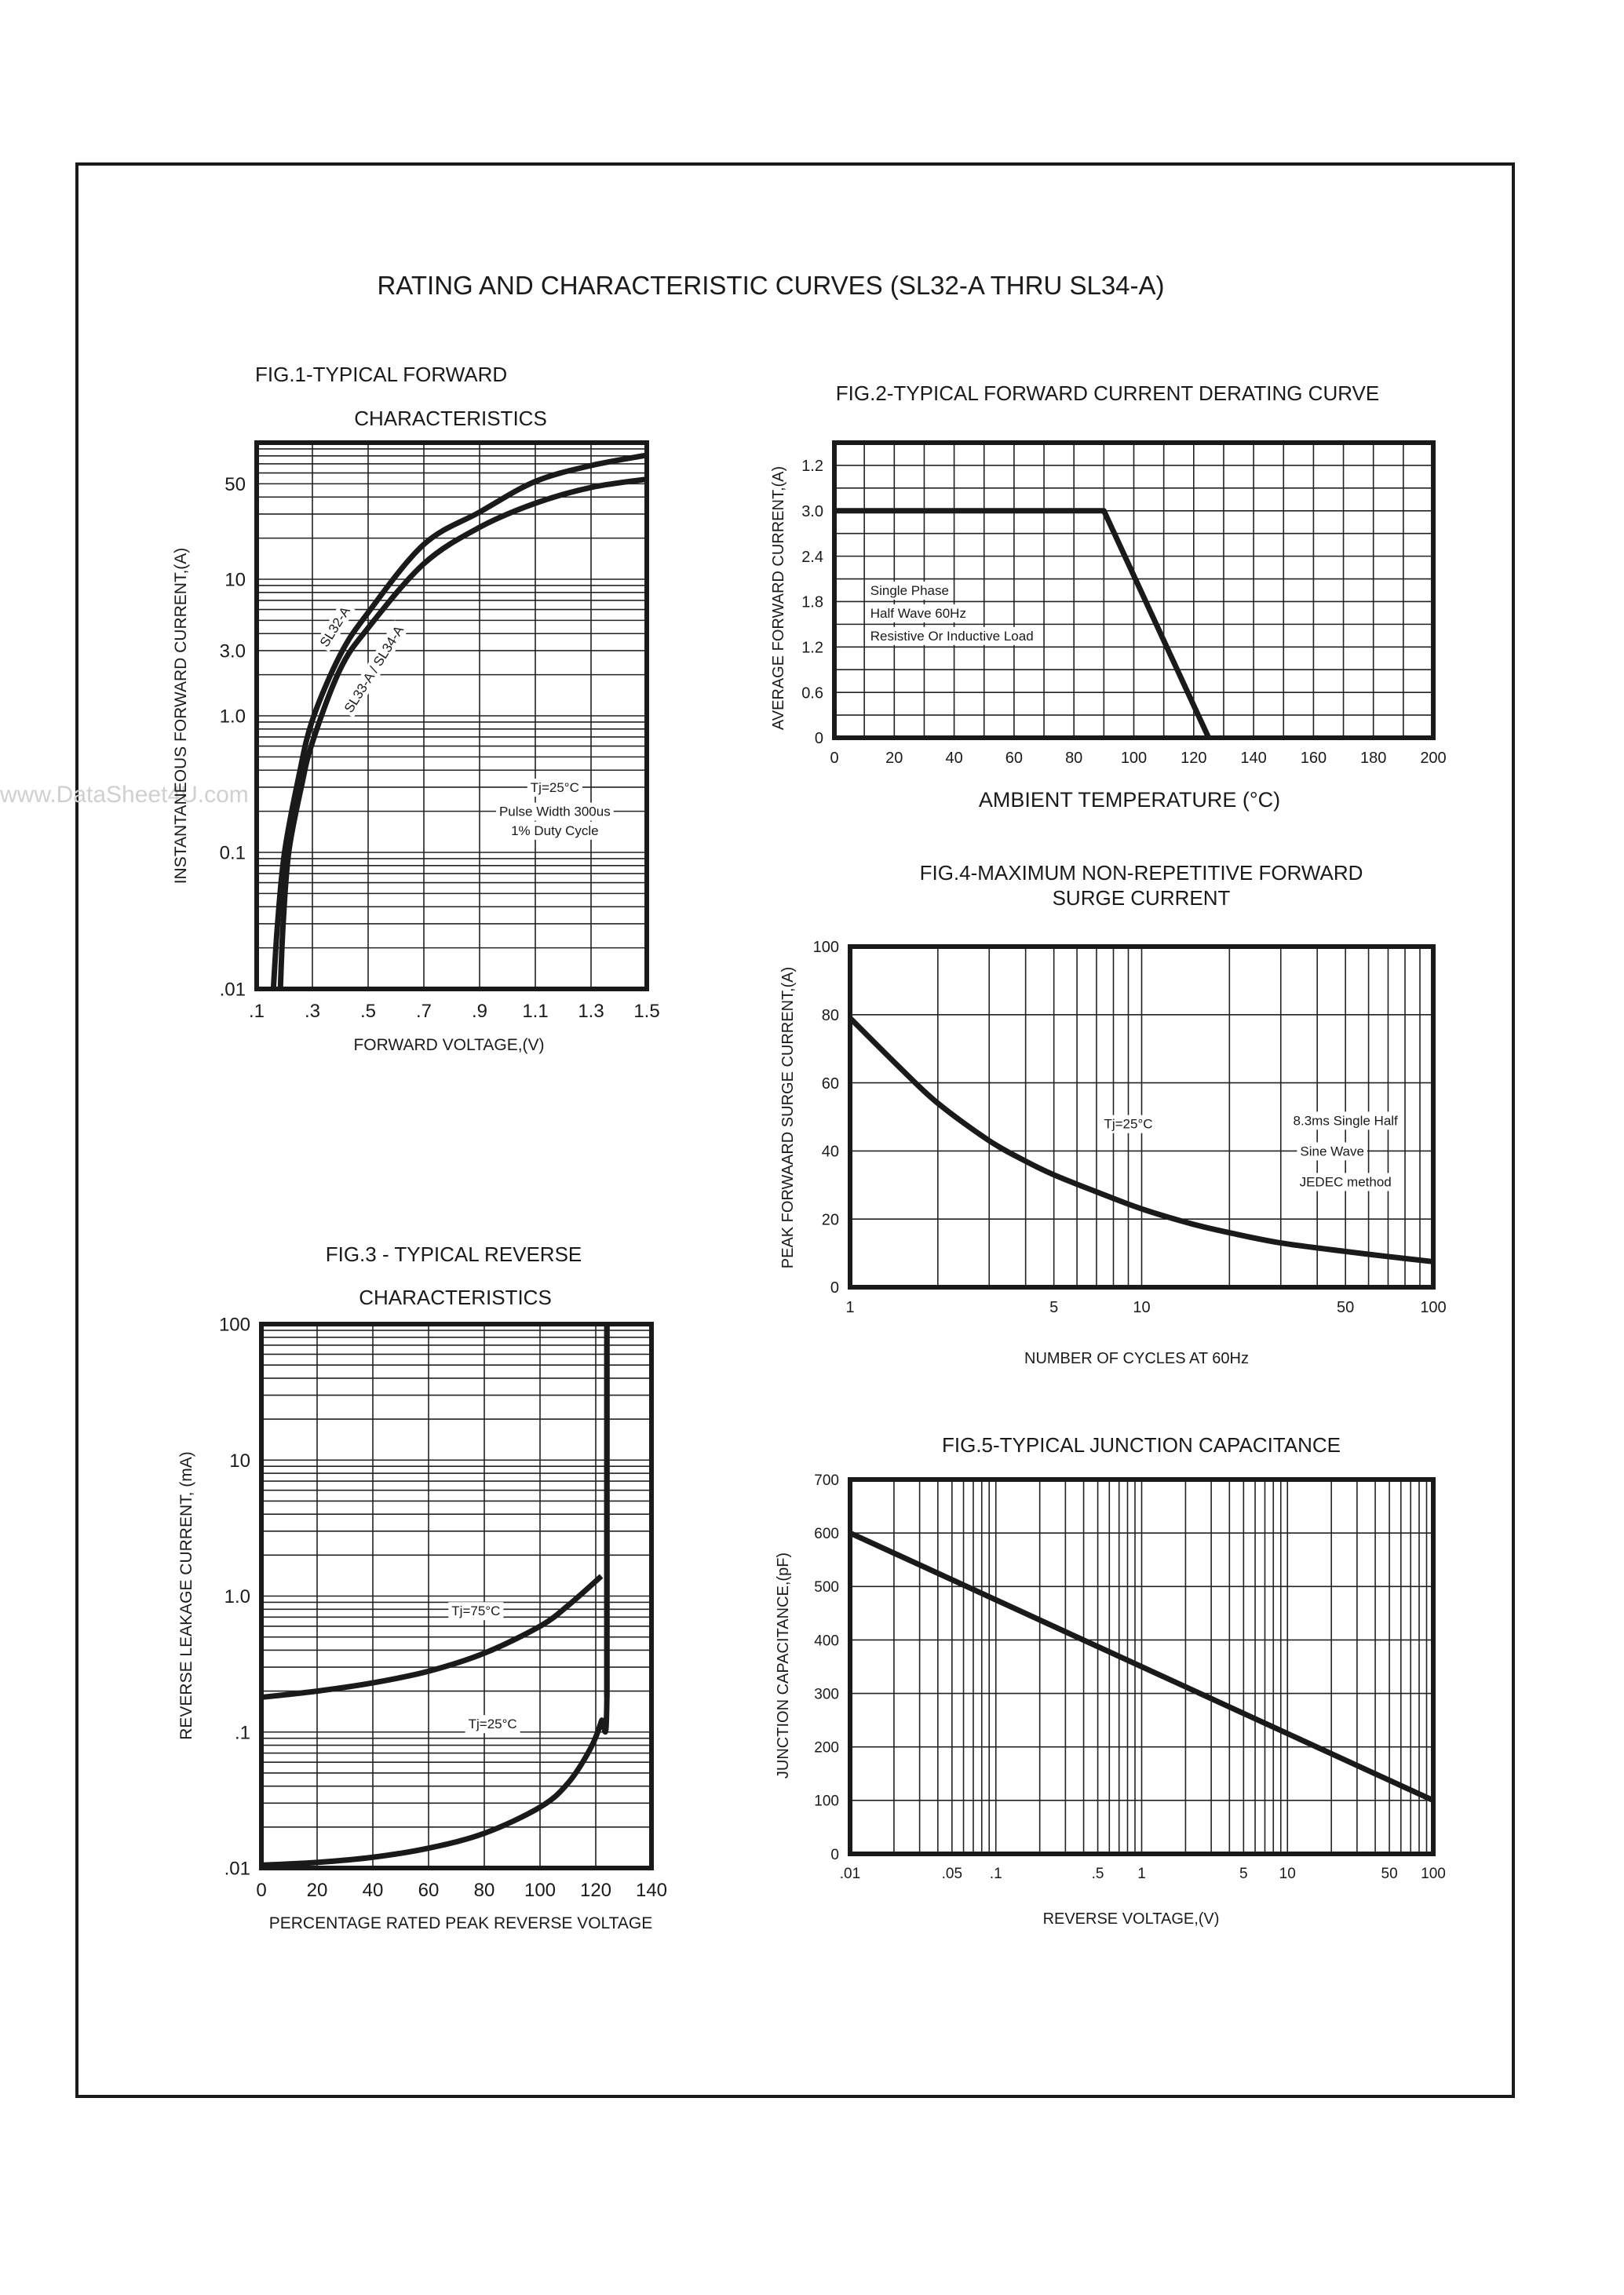 The width and height of the screenshot is (1624, 2295). Describe the element at coordinates (448, 1045) in the screenshot. I see `fig1-x-axis-title: FORWARD VOLTAGE,(V)` at that location.